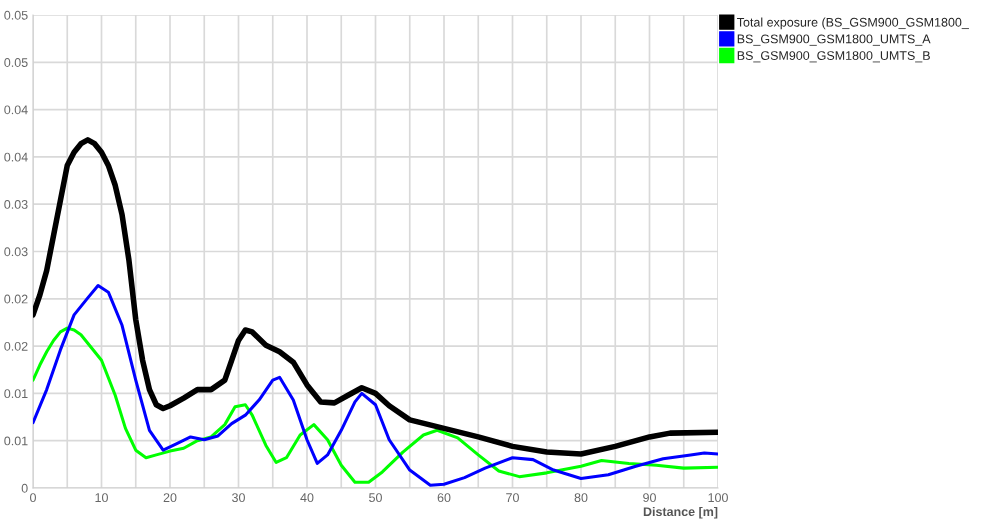  What do you see at coordinates (170, 498) in the screenshot?
I see `x-tick-label: 20` at bounding box center [170, 498].